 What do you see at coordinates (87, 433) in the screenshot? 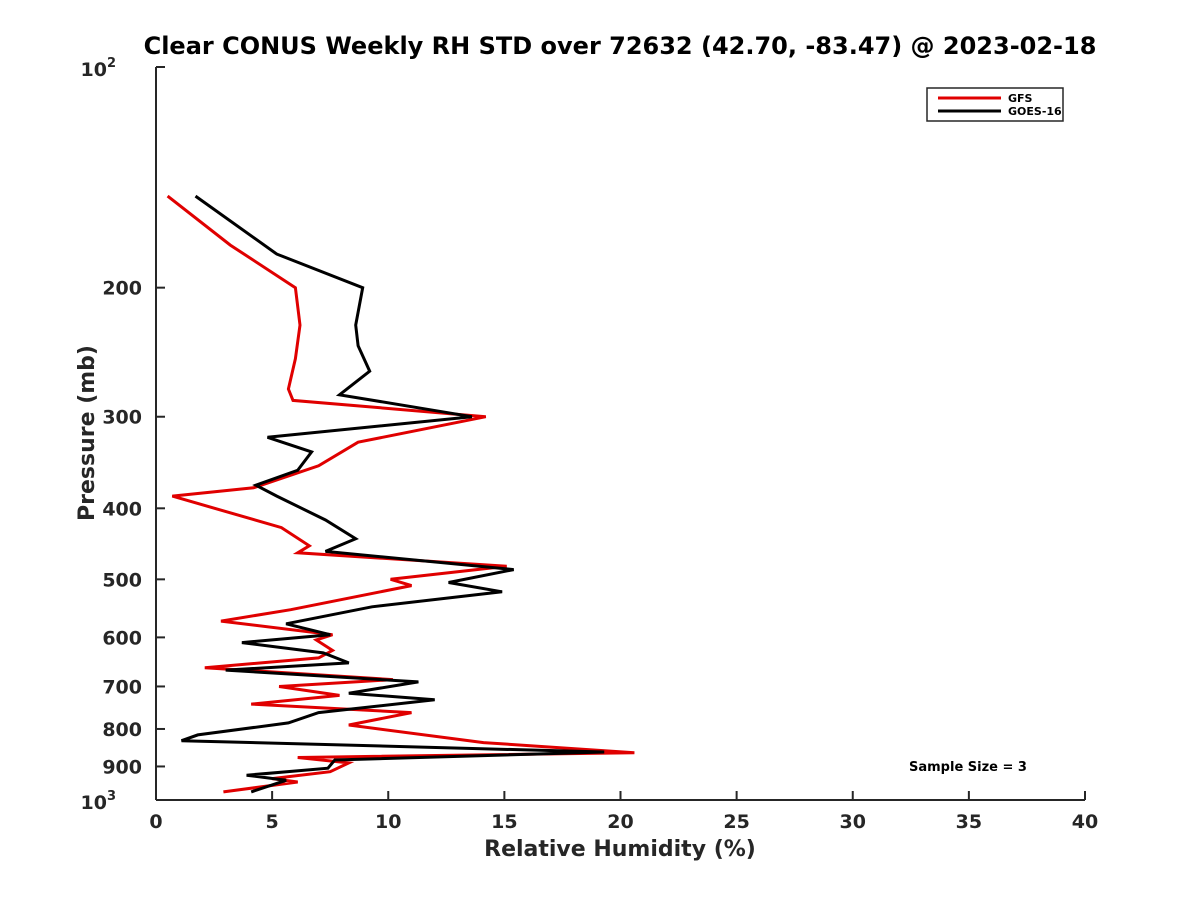
I see `y-axis-label: Pressure (mb)` at bounding box center [87, 433].